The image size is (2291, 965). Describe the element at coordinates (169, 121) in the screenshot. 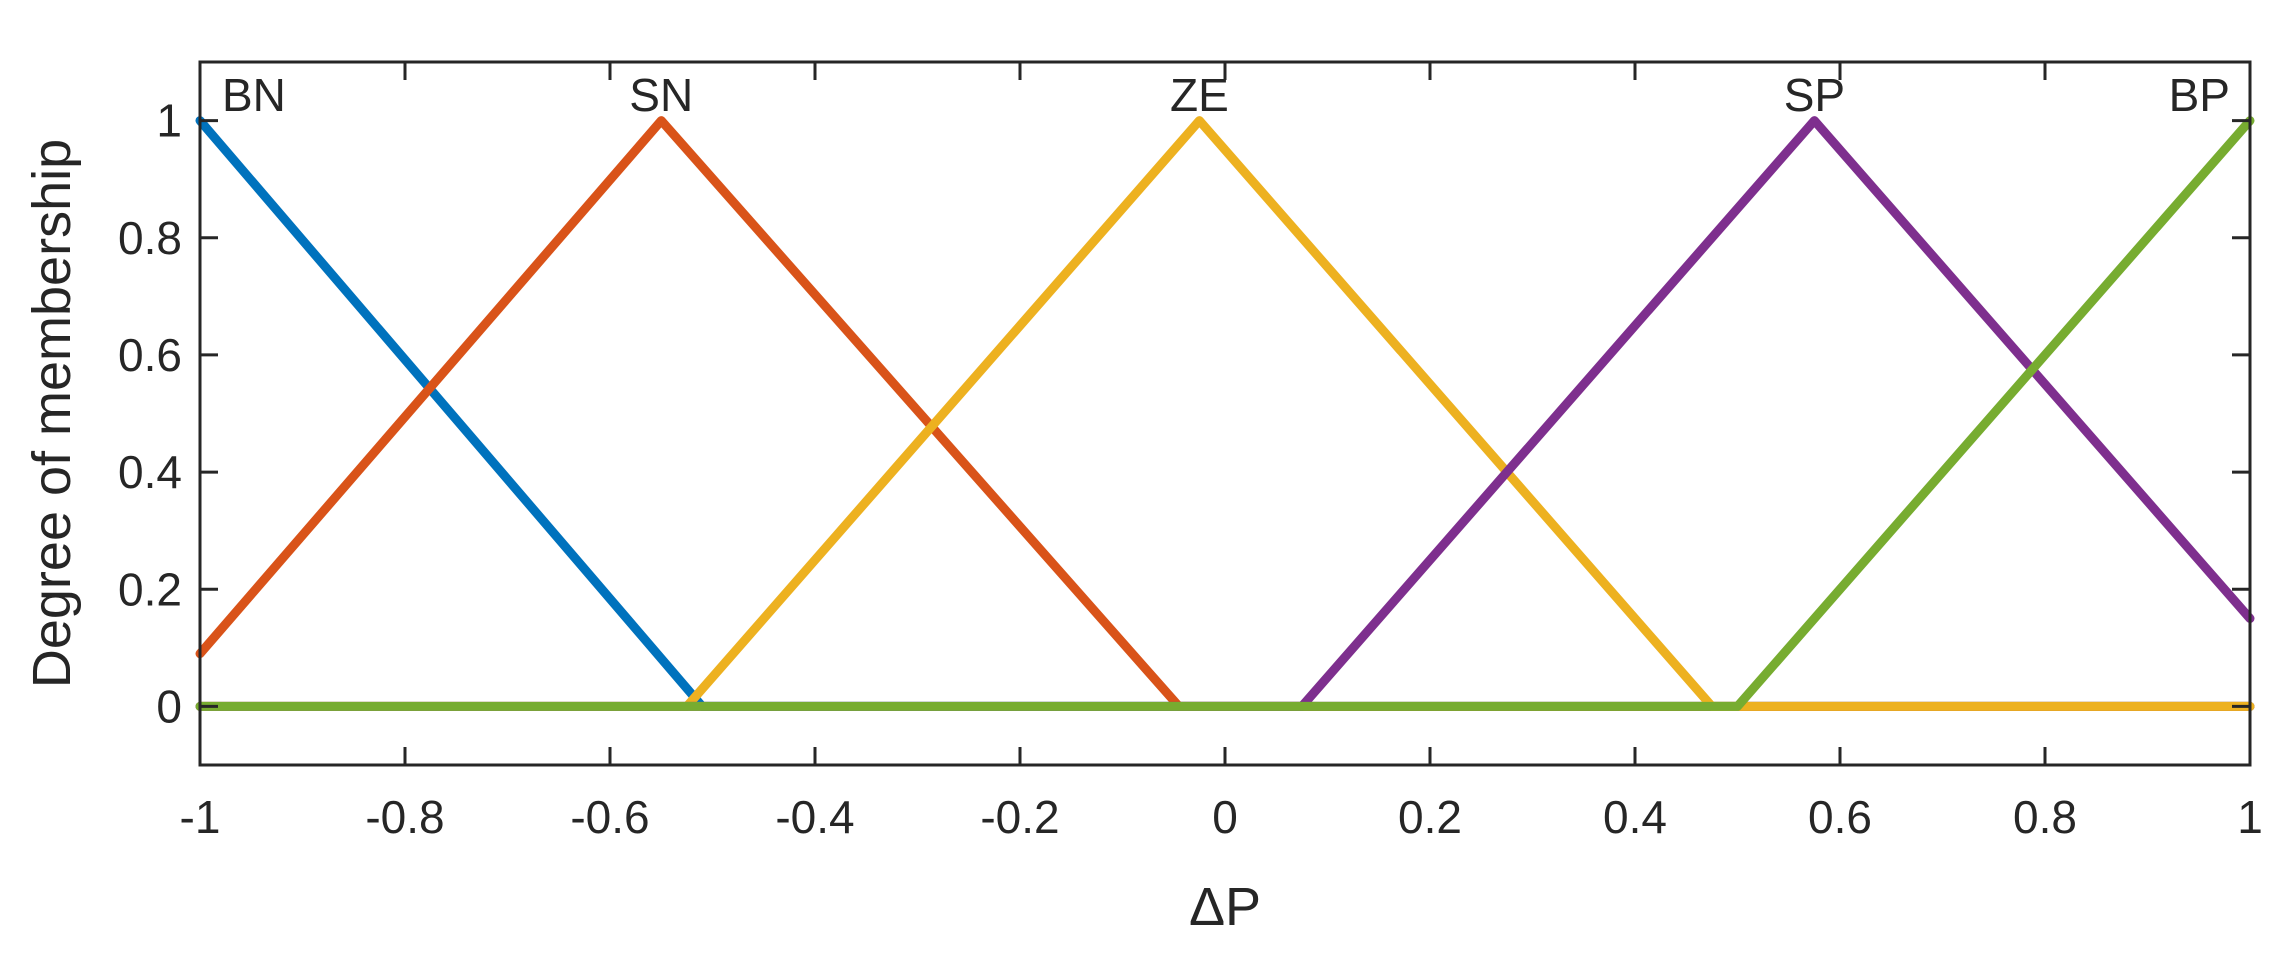

I see `y-tick-label: 1` at that location.